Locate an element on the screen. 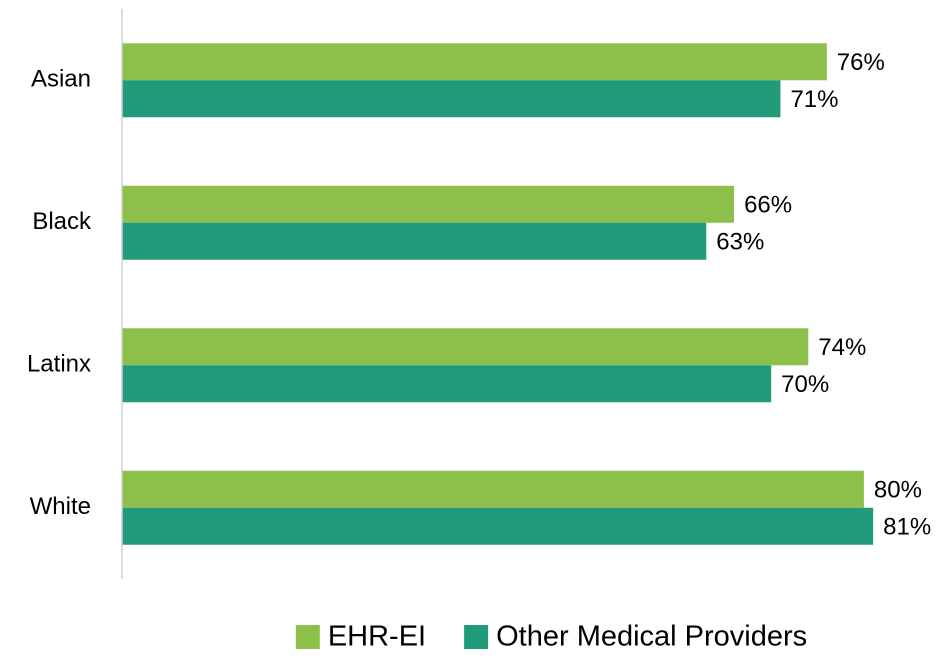 The height and width of the screenshot is (658, 948). value-label: 76% is located at coordinates (861, 62).